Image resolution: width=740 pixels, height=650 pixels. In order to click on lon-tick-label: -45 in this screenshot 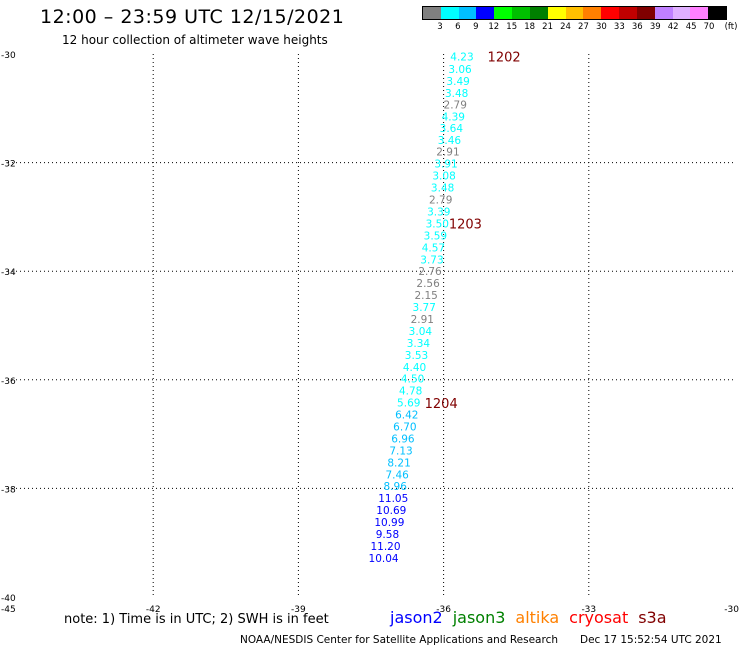, I will do `click(8, 610)`.